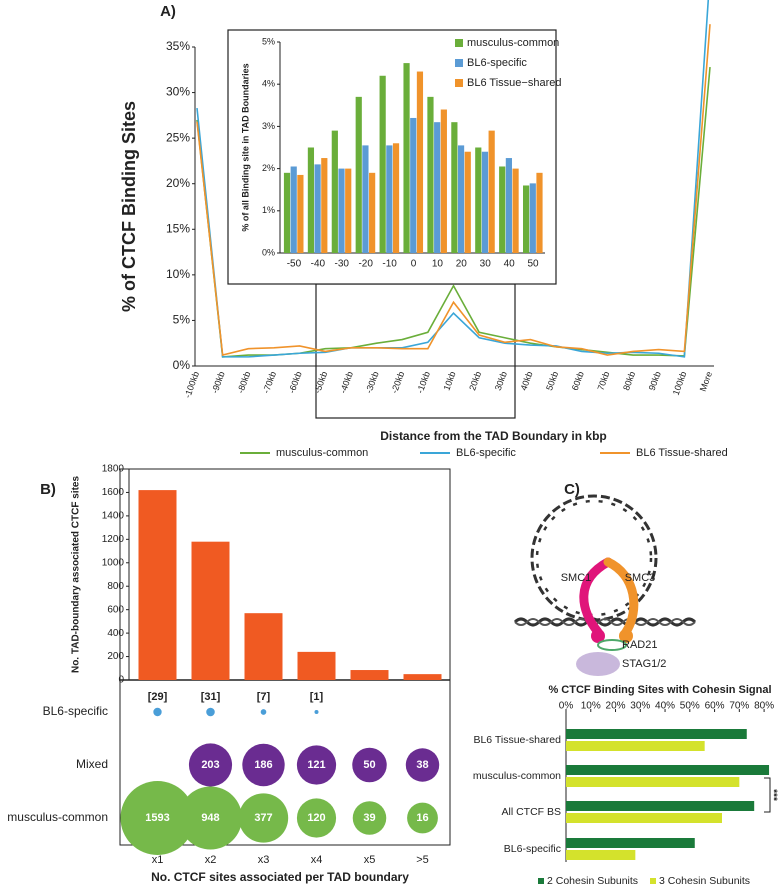 This screenshot has height=890, width=778. I want to click on y-axis-label: % of all Binding site in TAD Boundaries, so click(245, 147).